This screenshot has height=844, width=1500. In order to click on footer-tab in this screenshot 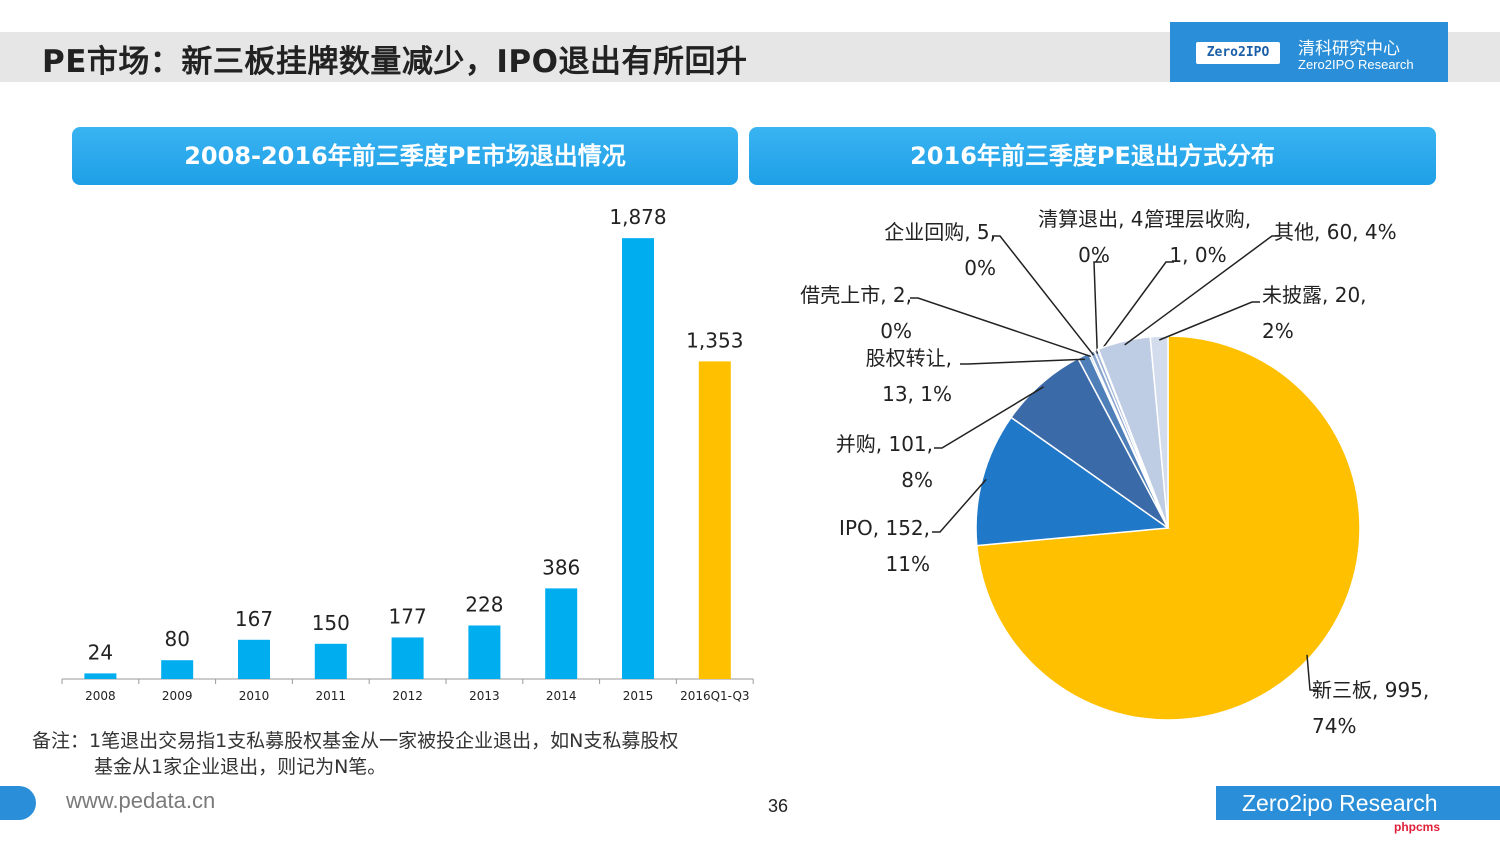, I will do `click(18, 803)`.